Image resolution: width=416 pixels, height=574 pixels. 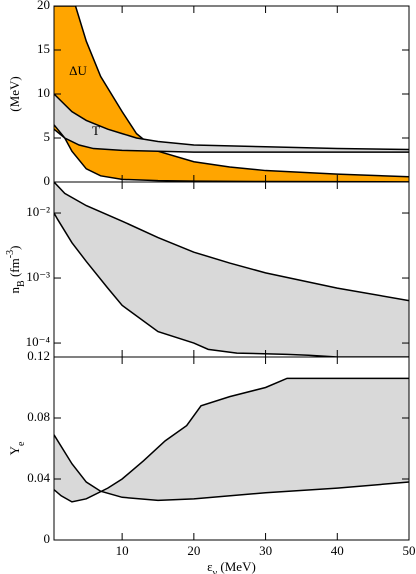 I want to click on band-fill, so click(x=231, y=123).